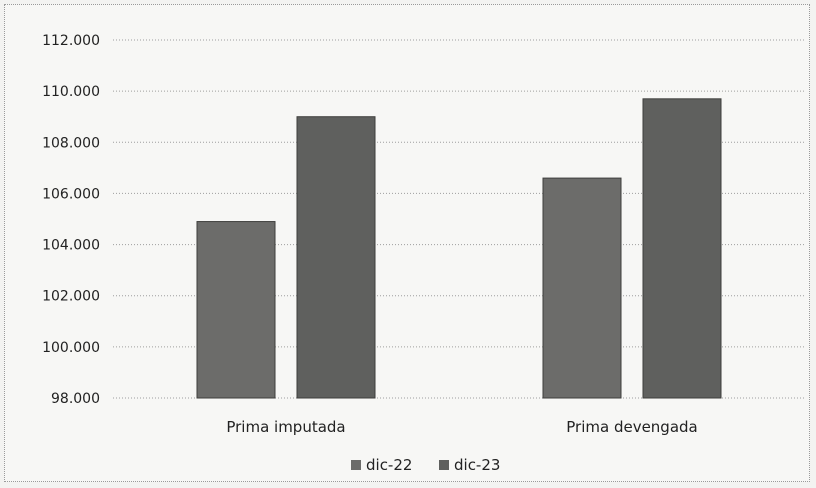  I want to click on x-category-label: Prima devengada, so click(631, 427).